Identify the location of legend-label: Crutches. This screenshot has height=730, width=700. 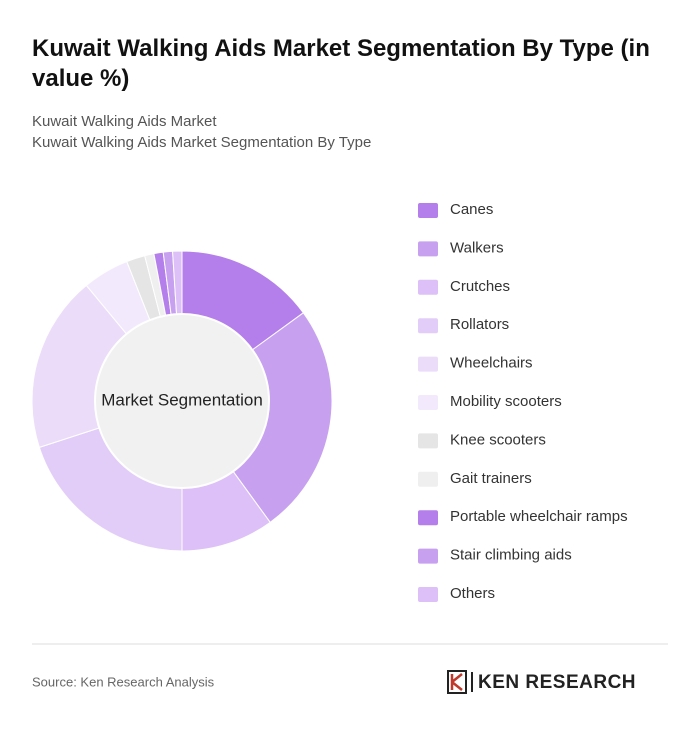
(480, 286).